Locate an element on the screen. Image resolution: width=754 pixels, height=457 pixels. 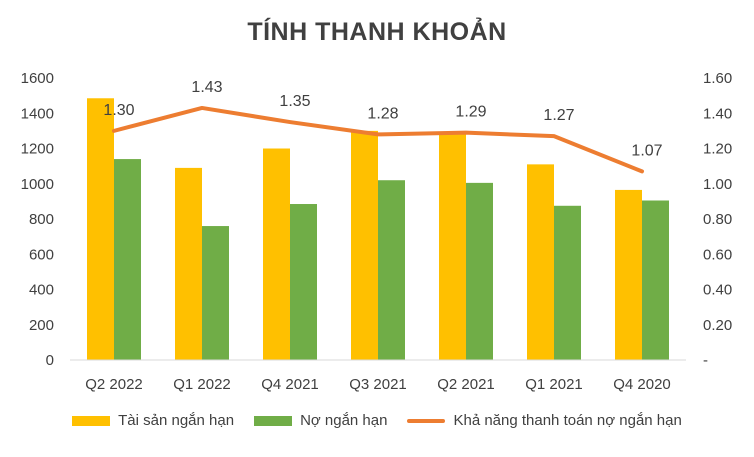
legend-swatch-ratio is located at coordinates (426, 420).